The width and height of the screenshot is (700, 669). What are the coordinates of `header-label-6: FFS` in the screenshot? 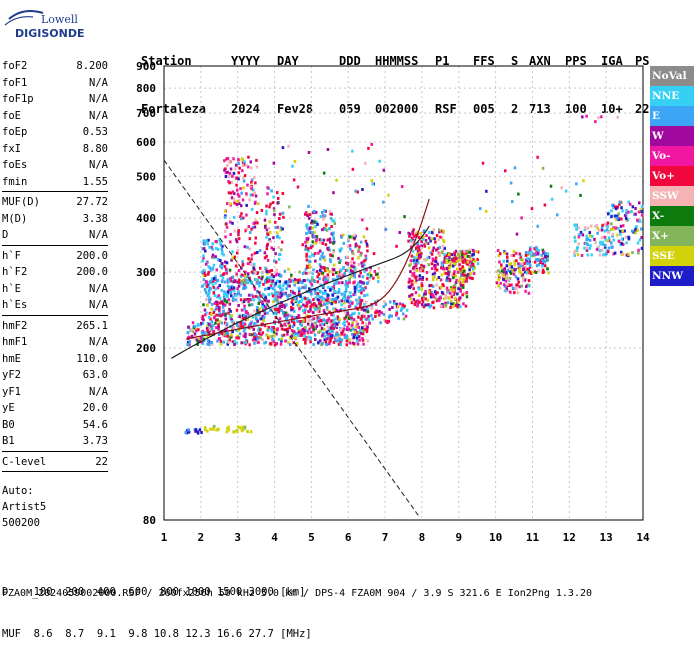 It's located at (484, 61).